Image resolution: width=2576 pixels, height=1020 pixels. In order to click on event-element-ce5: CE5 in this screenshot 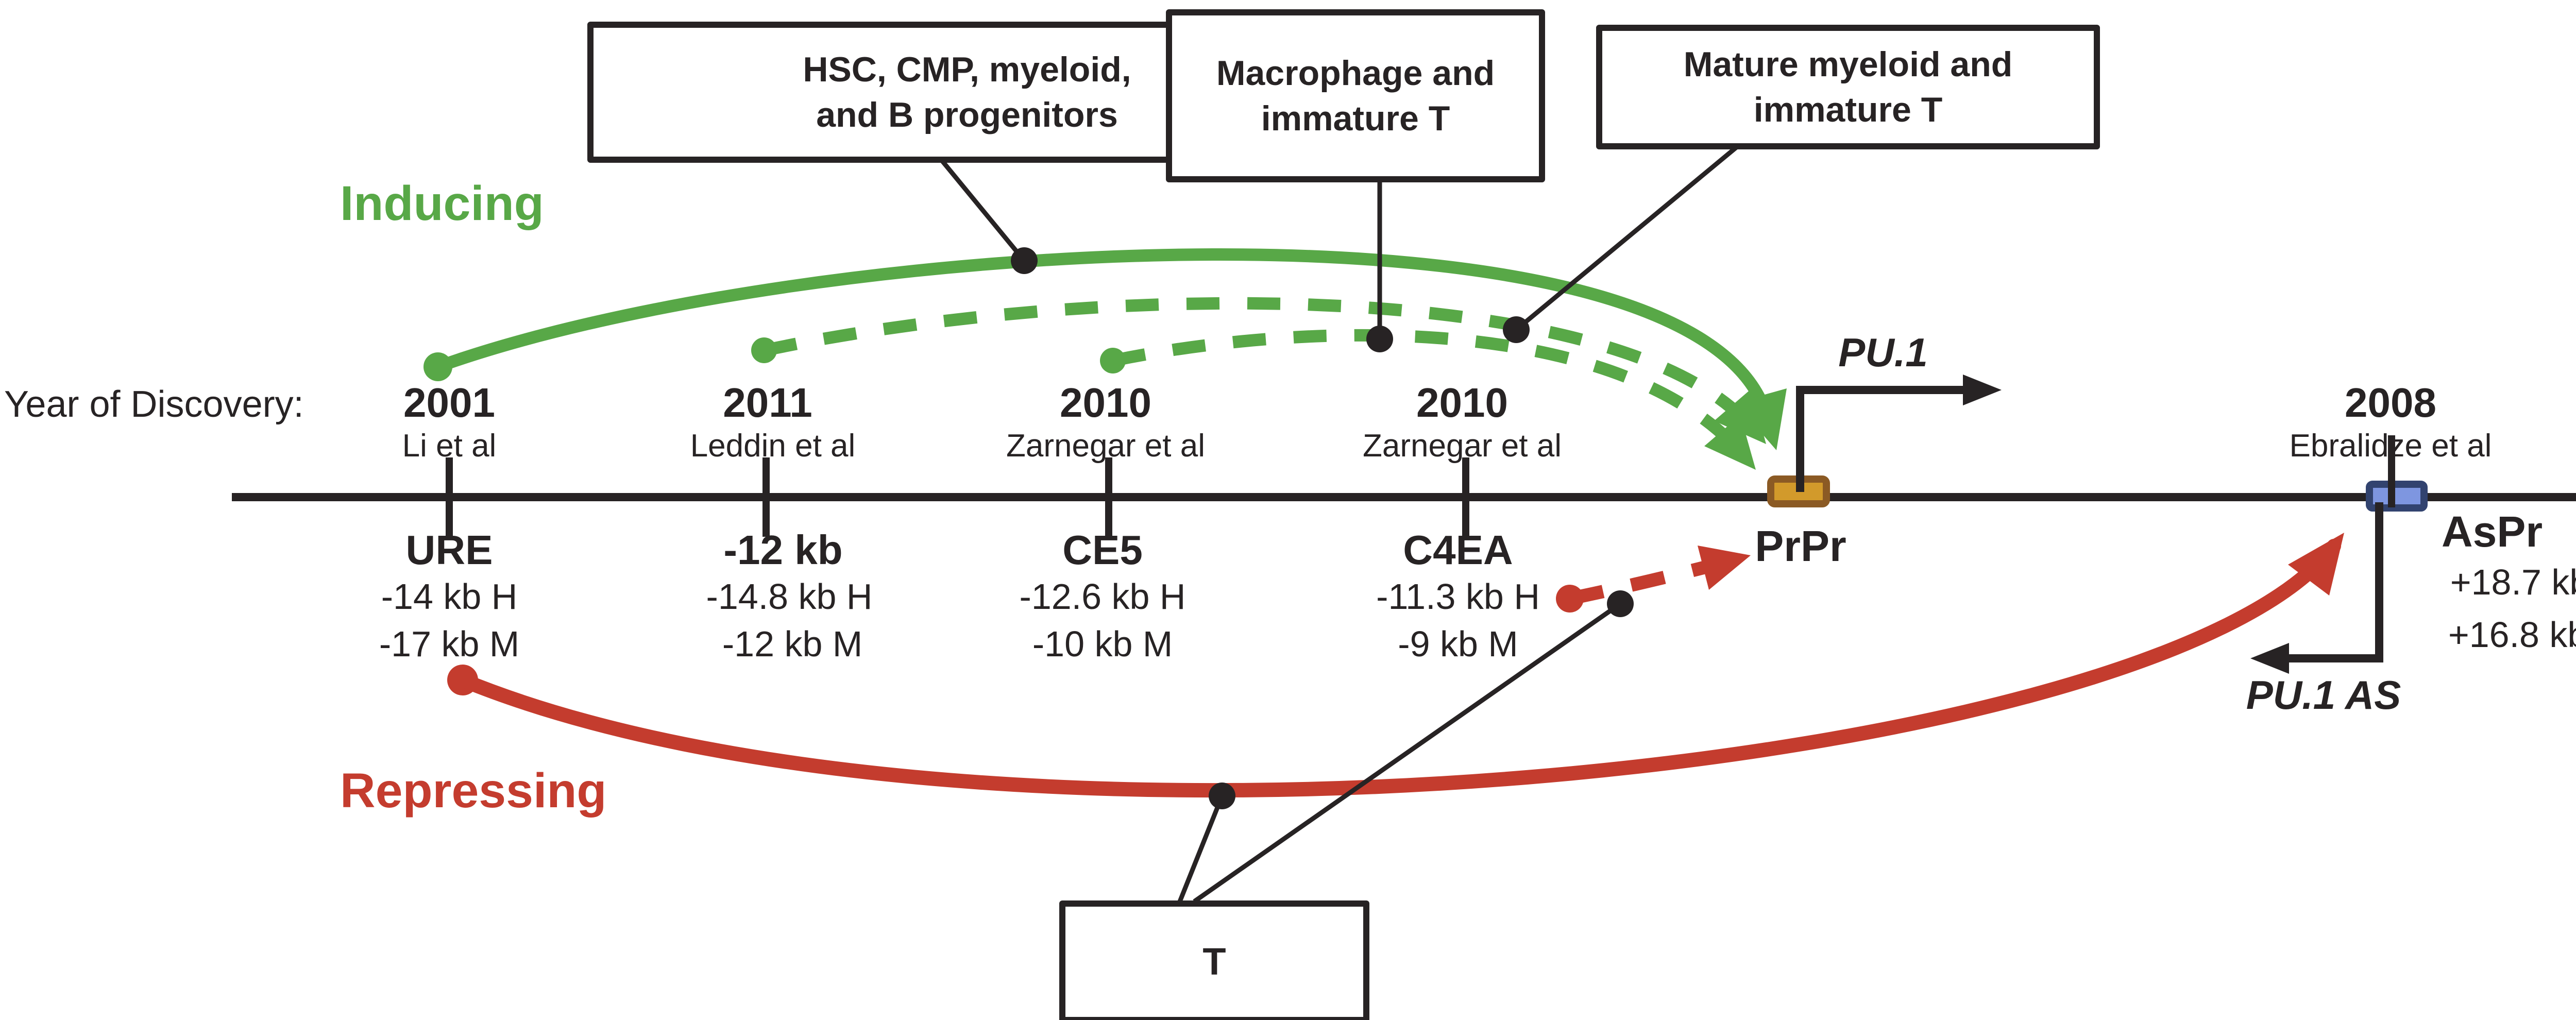, I will do `click(1102, 550)`.